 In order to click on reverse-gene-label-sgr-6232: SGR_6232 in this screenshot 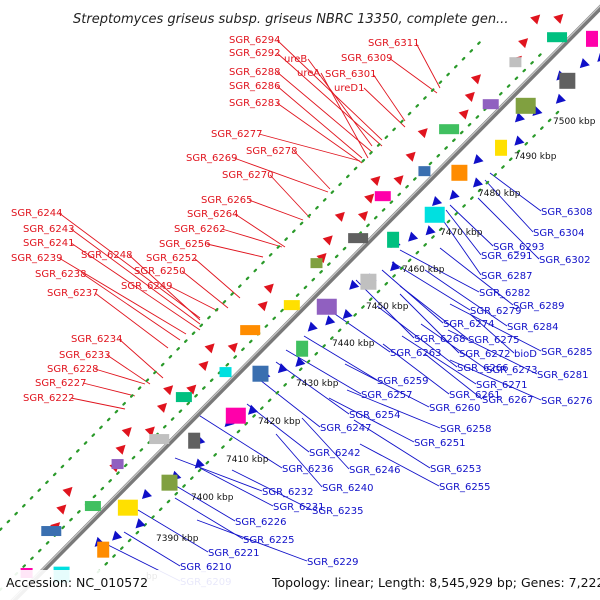, I will do `click(288, 492)`.